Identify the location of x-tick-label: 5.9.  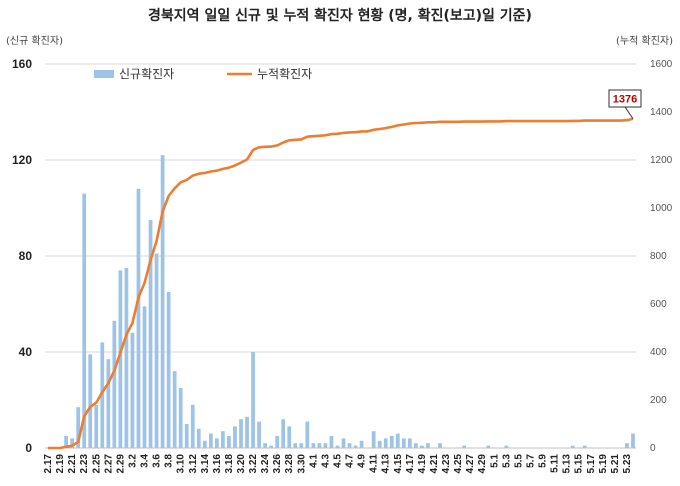
(543, 461).